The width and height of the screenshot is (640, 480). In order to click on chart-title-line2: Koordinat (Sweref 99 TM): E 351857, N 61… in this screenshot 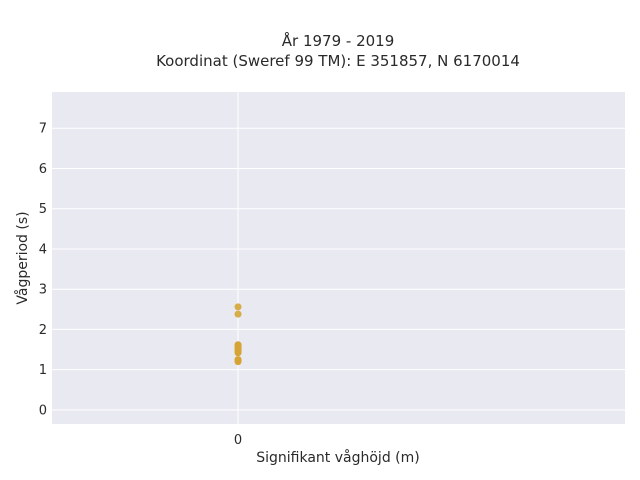, I will do `click(338, 61)`.